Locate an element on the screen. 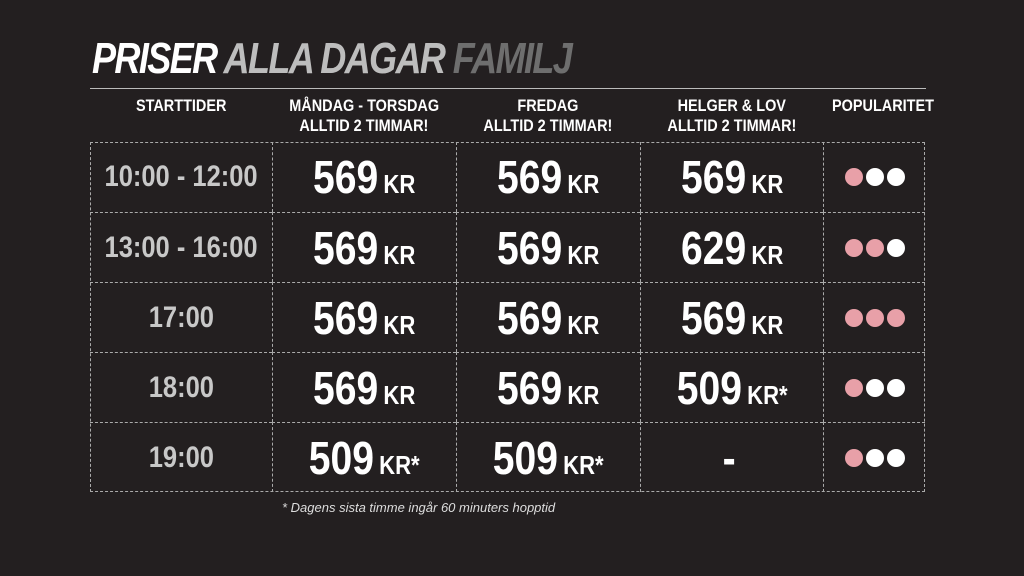  price: 629 KR is located at coordinates (732, 248).